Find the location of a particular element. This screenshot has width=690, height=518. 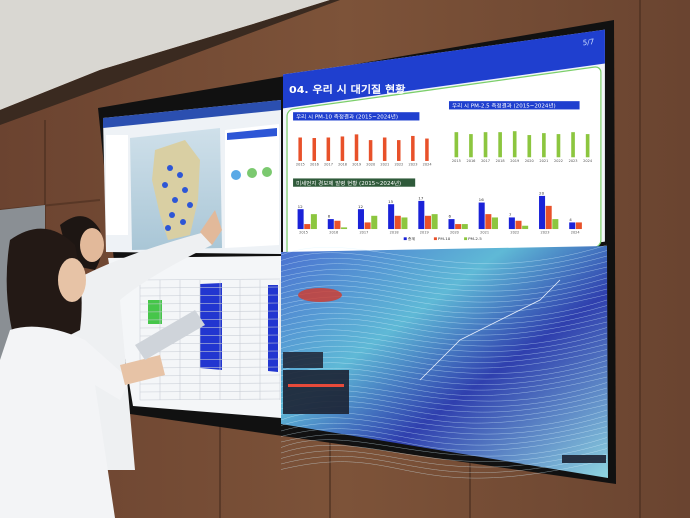

coastline is located at coordinates (490, 330).